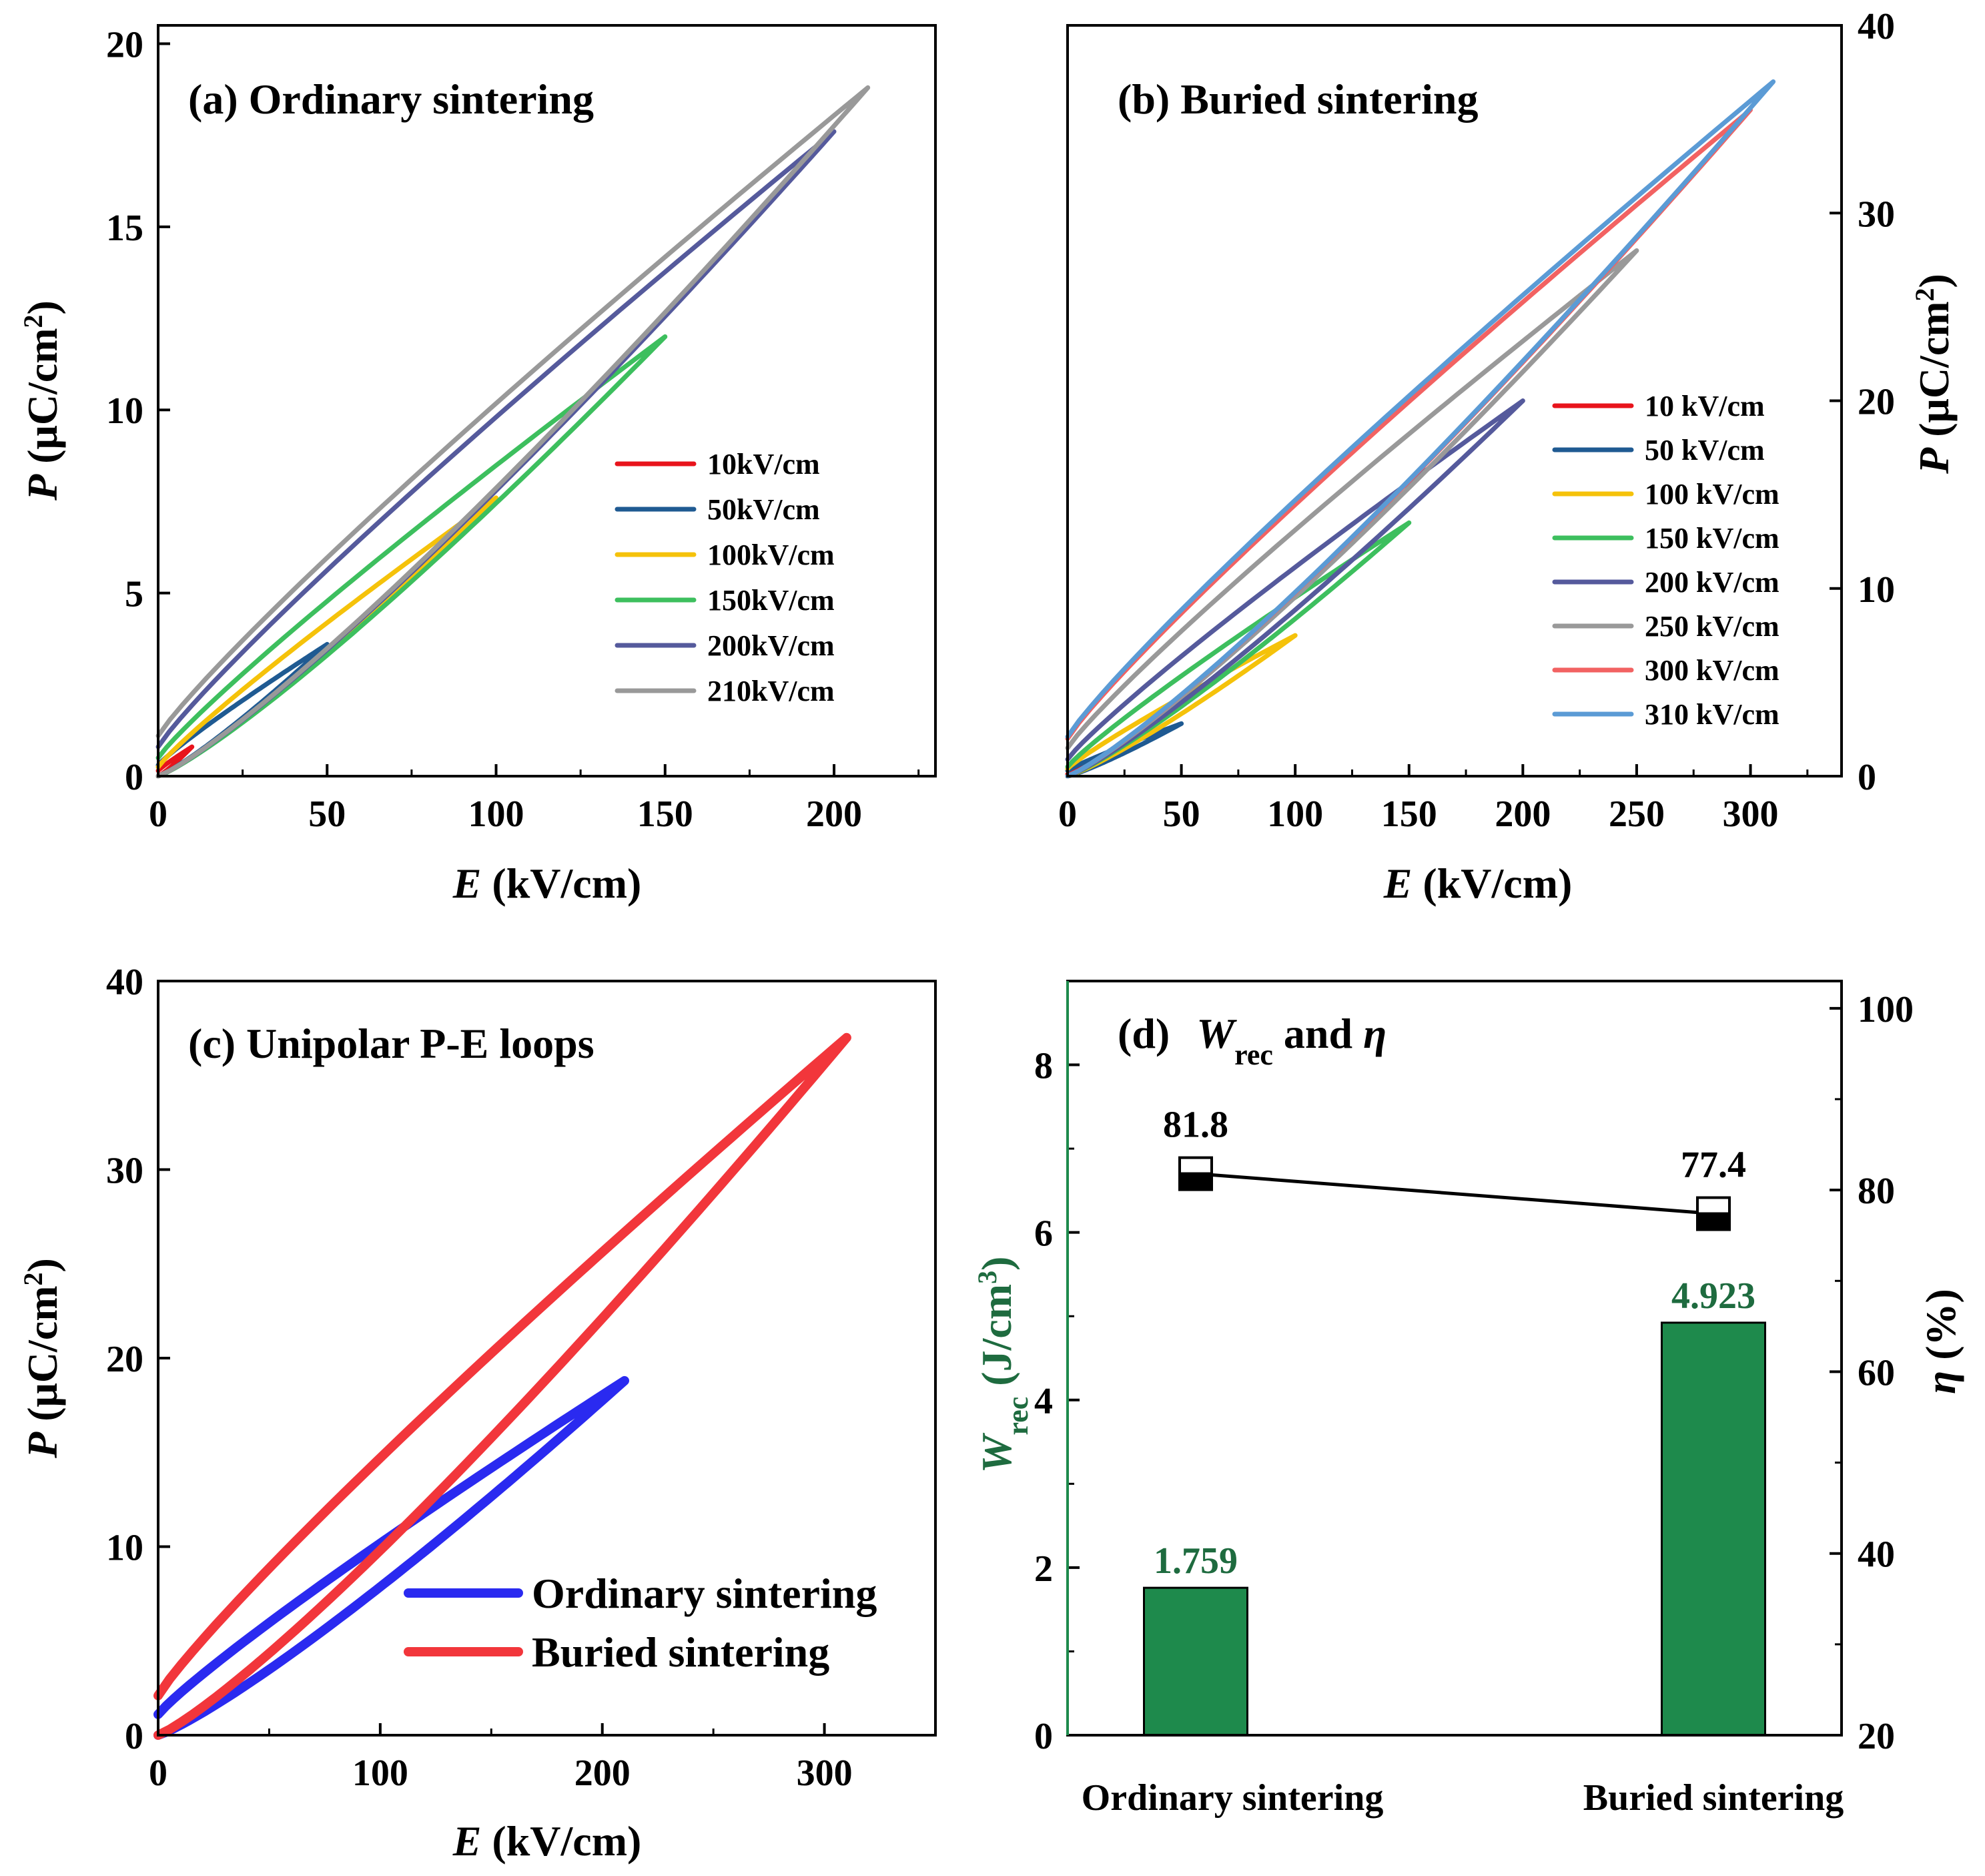 This screenshot has width=1985, height=1876. I want to click on panel-b-loop-250-kv-cm, so click(1352, 514).